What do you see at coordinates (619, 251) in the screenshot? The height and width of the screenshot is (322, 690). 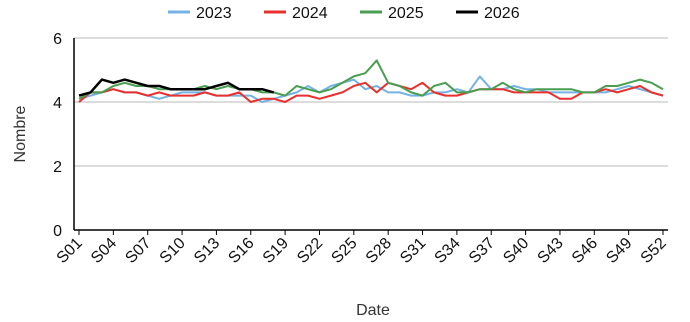 I see `x-tick-label: S49` at bounding box center [619, 251].